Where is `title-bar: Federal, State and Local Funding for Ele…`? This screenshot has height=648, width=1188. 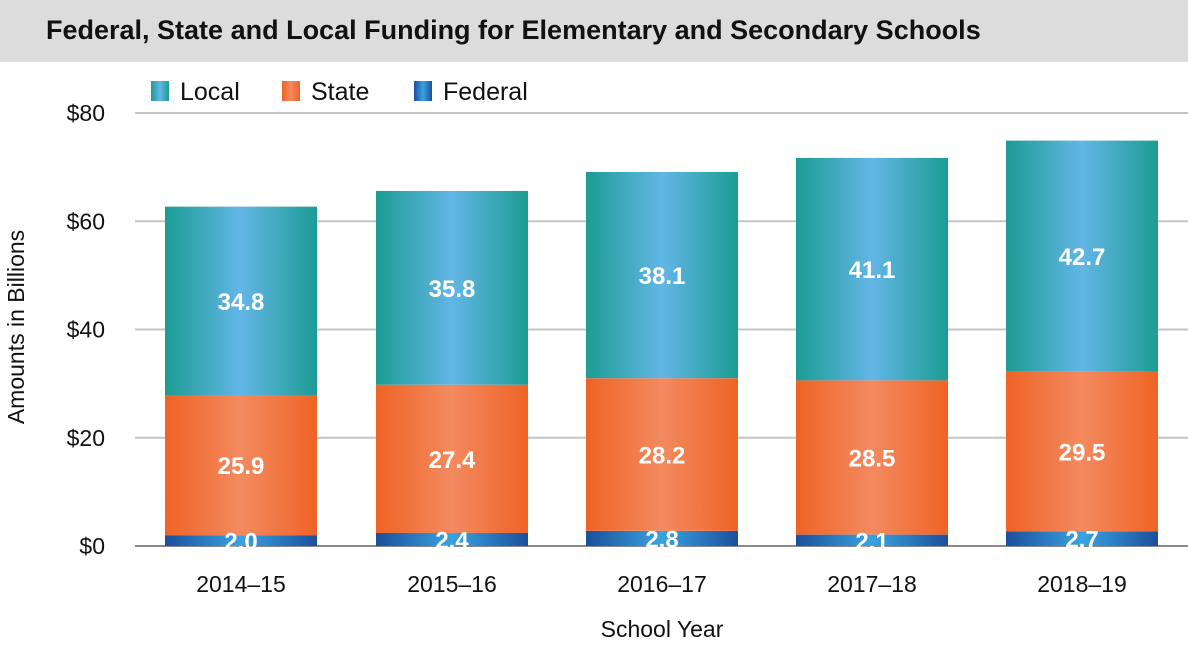
title-bar: Federal, State and Local Funding for Ele… is located at coordinates (594, 31).